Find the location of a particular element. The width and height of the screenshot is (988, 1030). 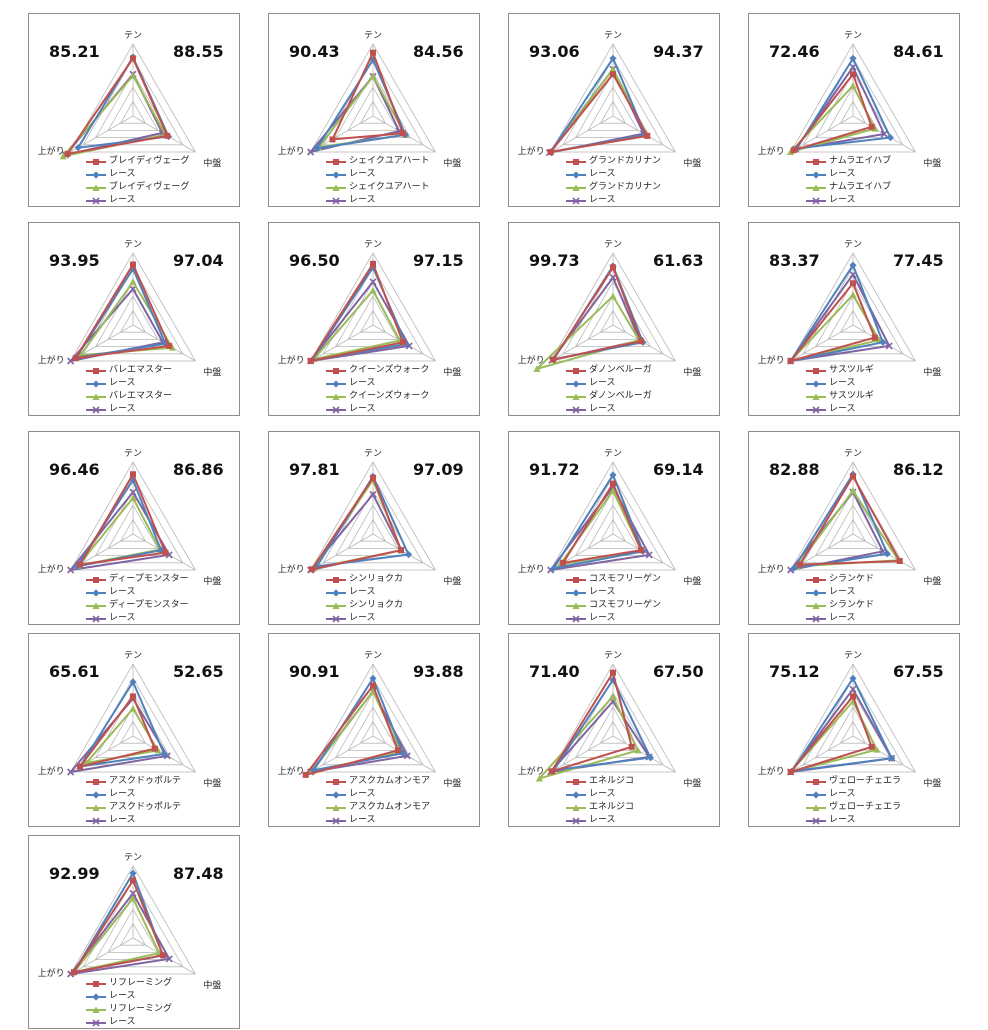

legend-label: エネルジコ is located at coordinates (612, 781).